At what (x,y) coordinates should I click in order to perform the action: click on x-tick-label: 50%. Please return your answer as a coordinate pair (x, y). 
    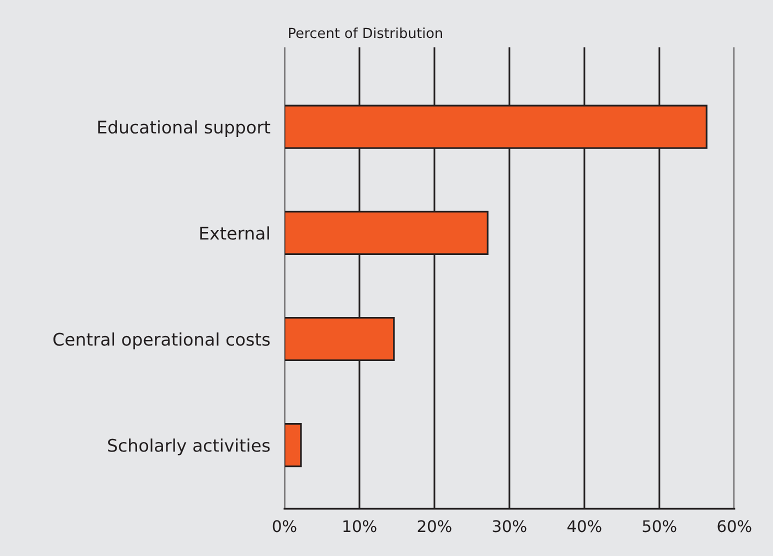
    Looking at the image, I should click on (659, 526).